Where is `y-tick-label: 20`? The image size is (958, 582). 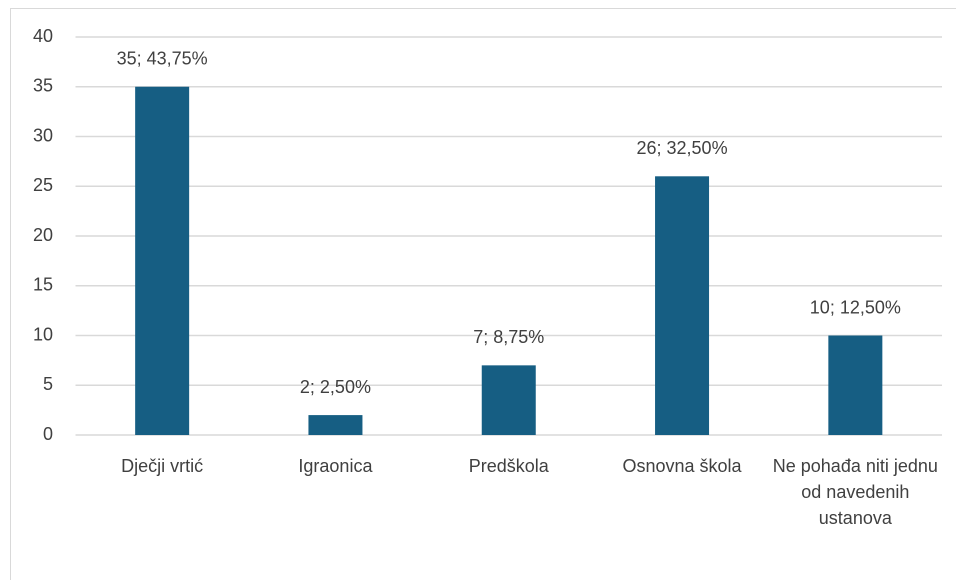 y-tick-label: 20 is located at coordinates (43, 235).